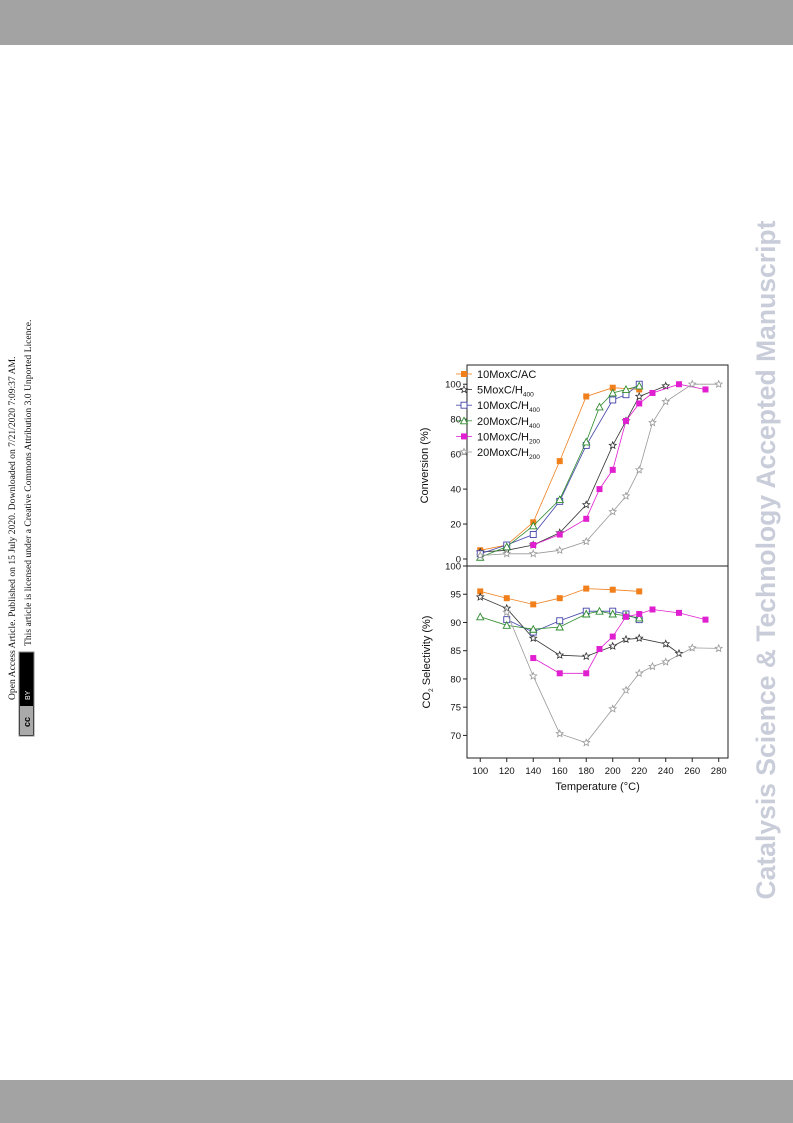 Image resolution: width=793 pixels, height=1123 pixels. Describe the element at coordinates (666, 771) in the screenshot. I see `x-tick-label: 240` at that location.